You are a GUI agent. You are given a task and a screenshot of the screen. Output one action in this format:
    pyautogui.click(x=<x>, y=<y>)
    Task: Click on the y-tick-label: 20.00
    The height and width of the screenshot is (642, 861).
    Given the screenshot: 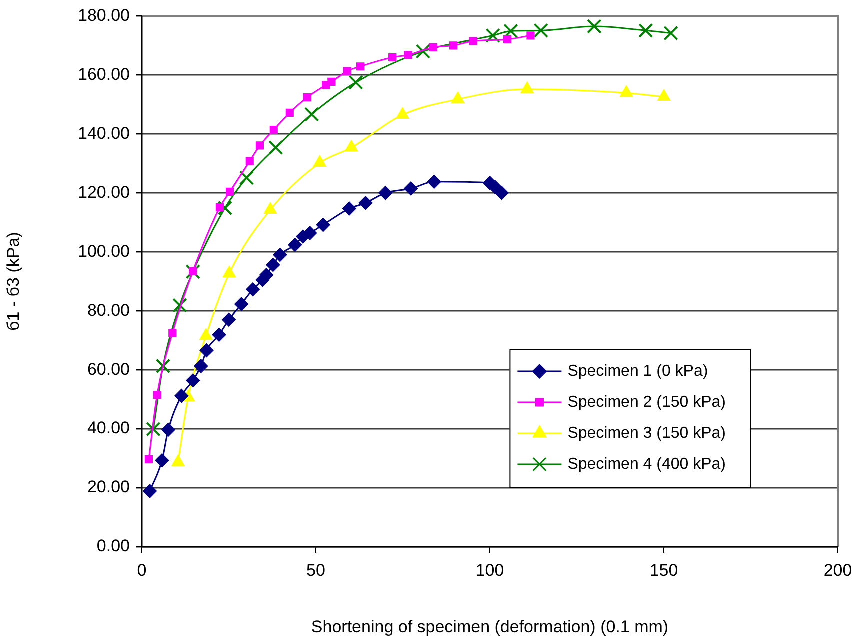 What is the action you would take?
    pyautogui.click(x=108, y=487)
    